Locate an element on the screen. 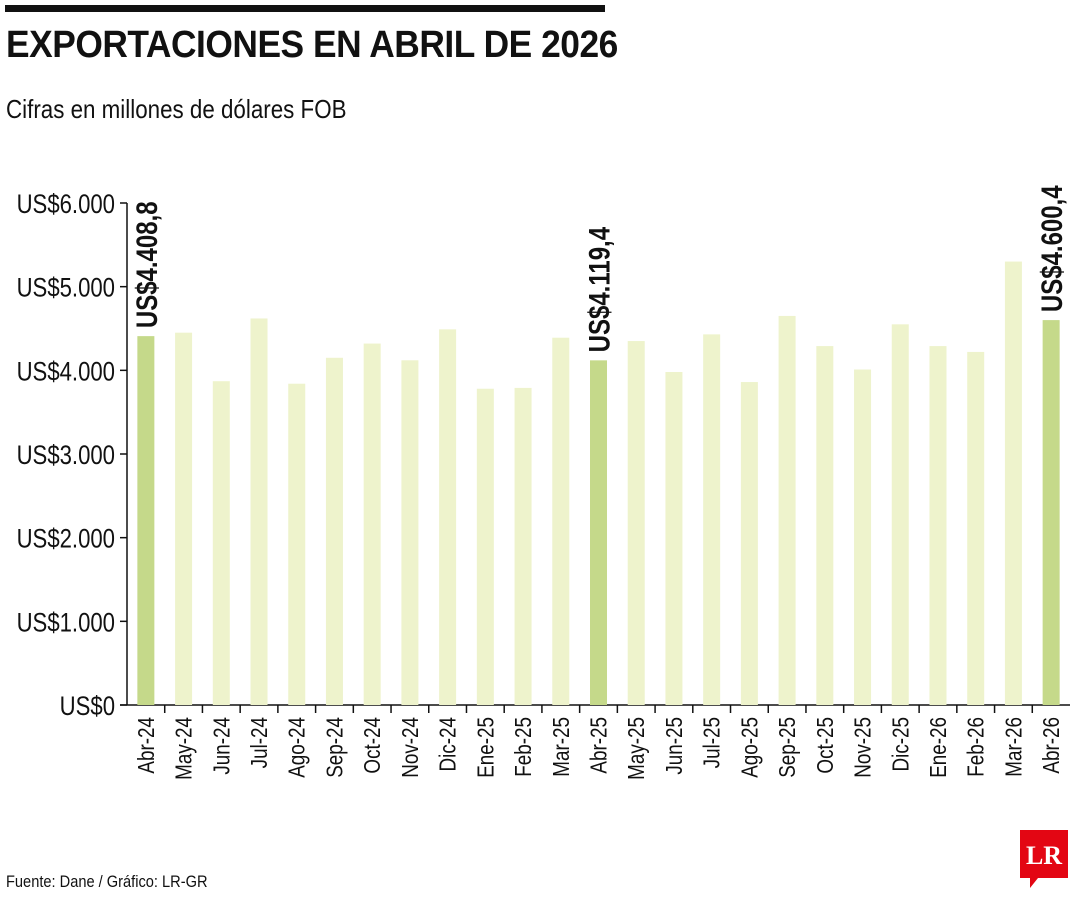  x-tick-label: Ene-26 is located at coordinates (938, 747).